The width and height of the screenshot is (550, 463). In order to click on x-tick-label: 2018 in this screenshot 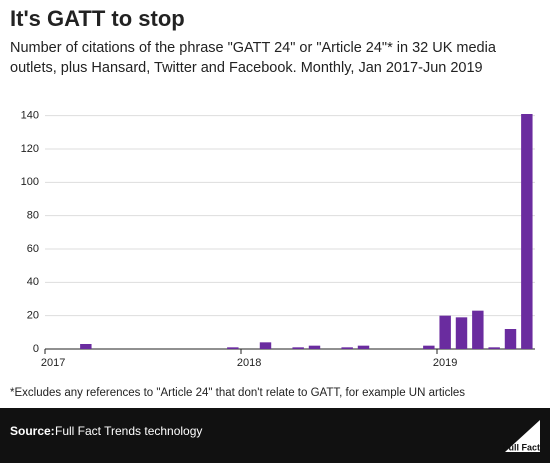, I will do `click(249, 363)`.